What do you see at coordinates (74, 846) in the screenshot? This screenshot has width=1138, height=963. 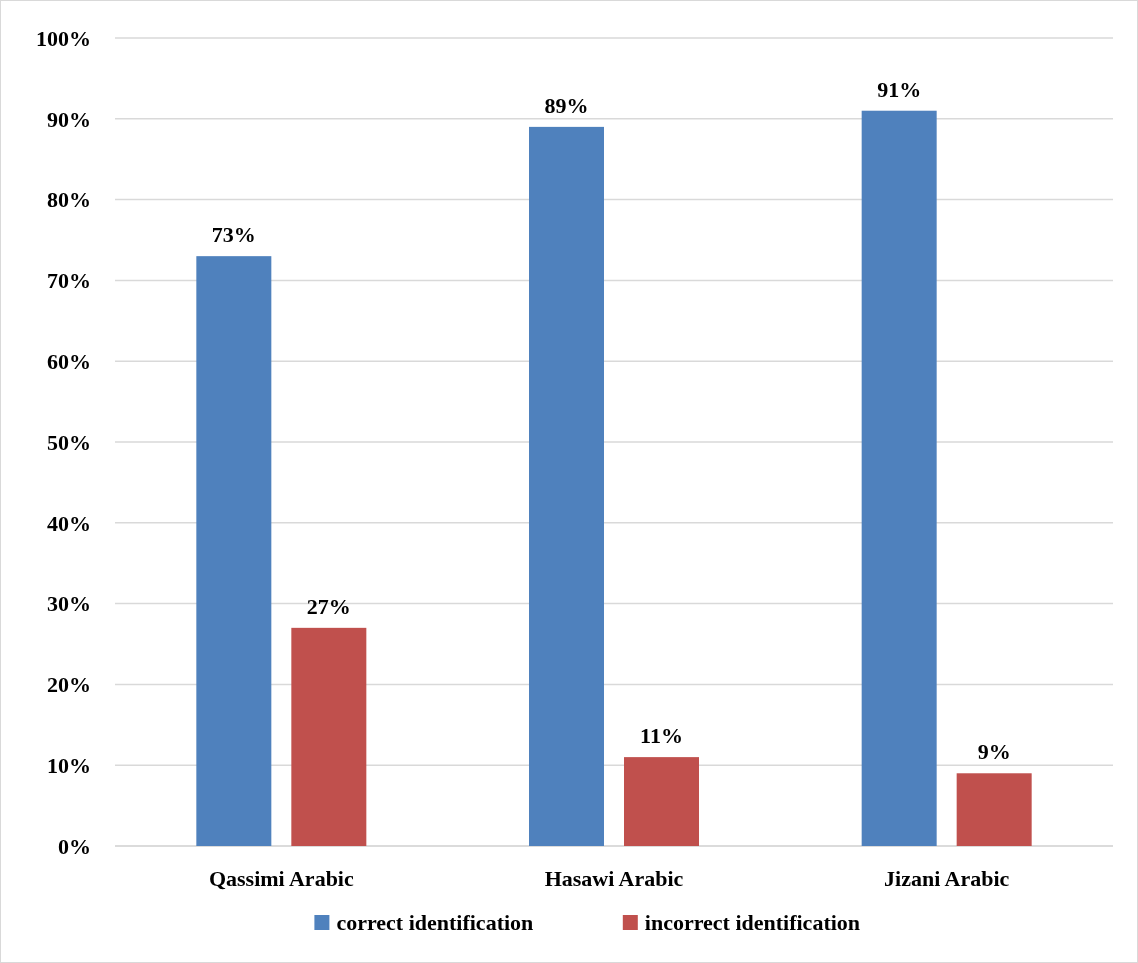 I see `y-tick-label: 0%` at bounding box center [74, 846].